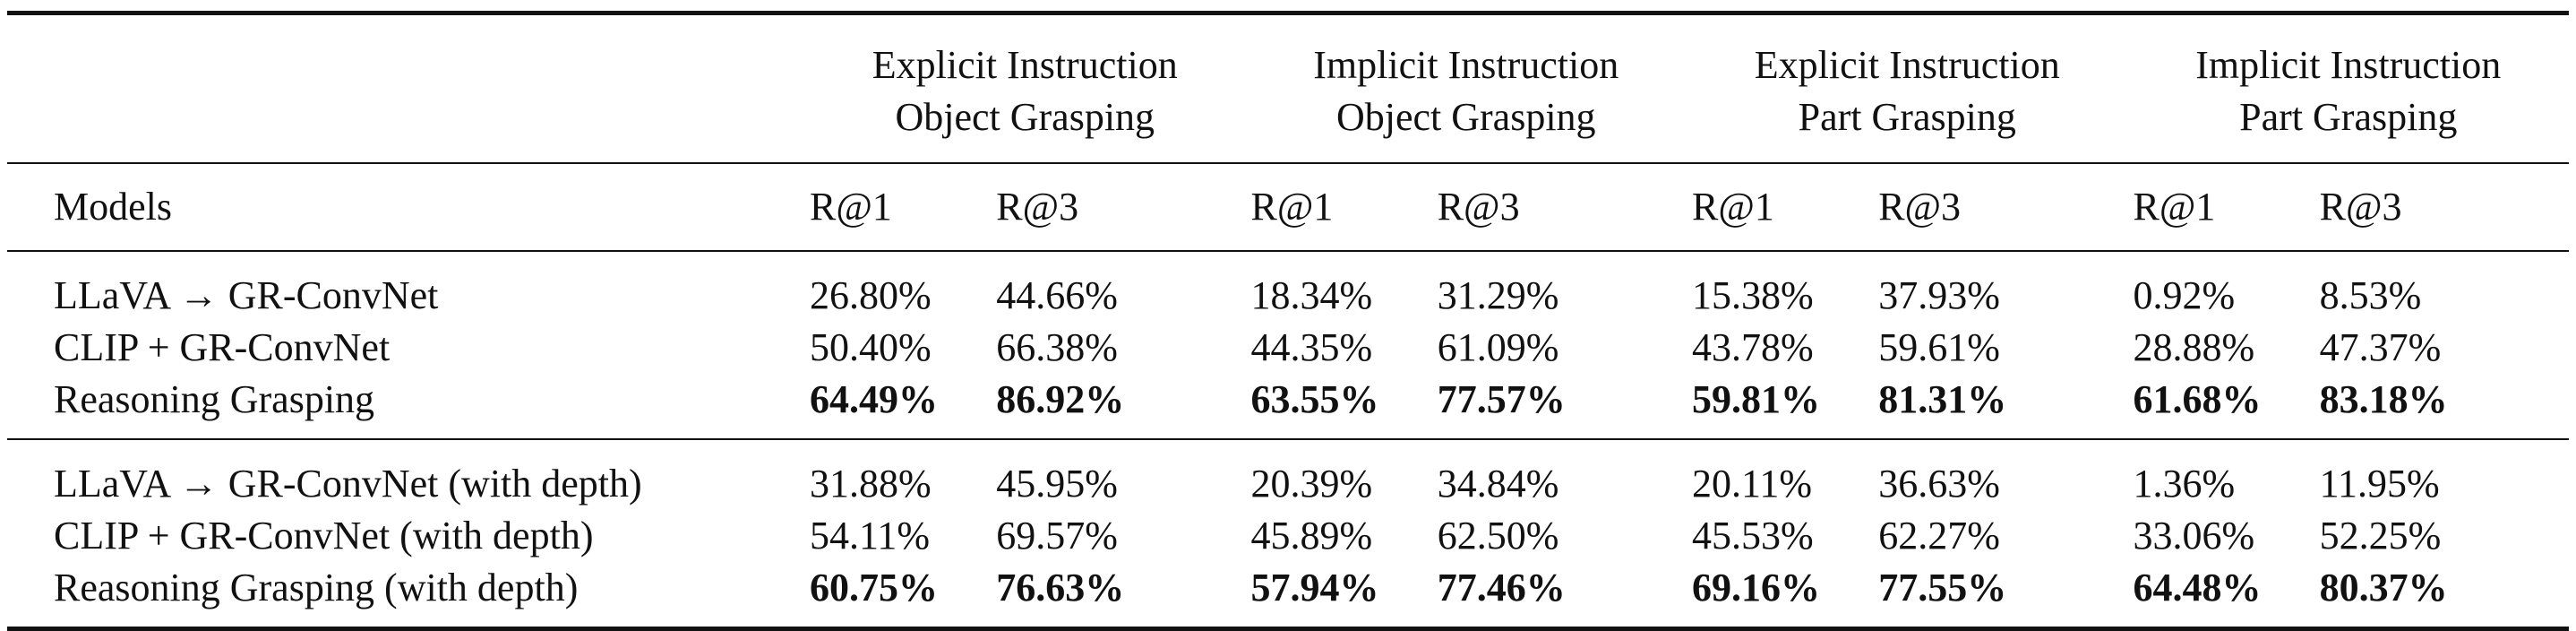 This screenshot has width=2576, height=631. I want to click on best-value-cell: 80.37%, so click(2383, 587).